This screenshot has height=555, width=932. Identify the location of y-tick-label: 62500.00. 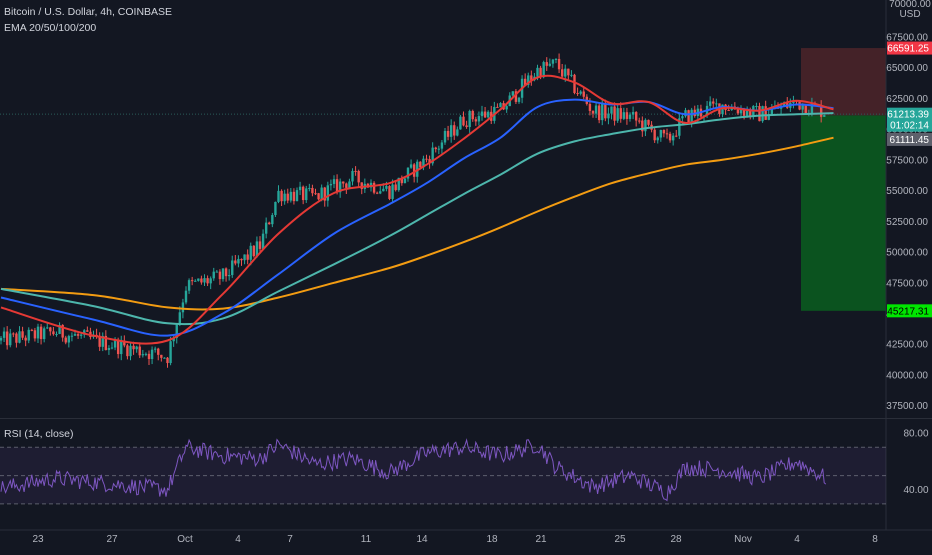
(907, 99).